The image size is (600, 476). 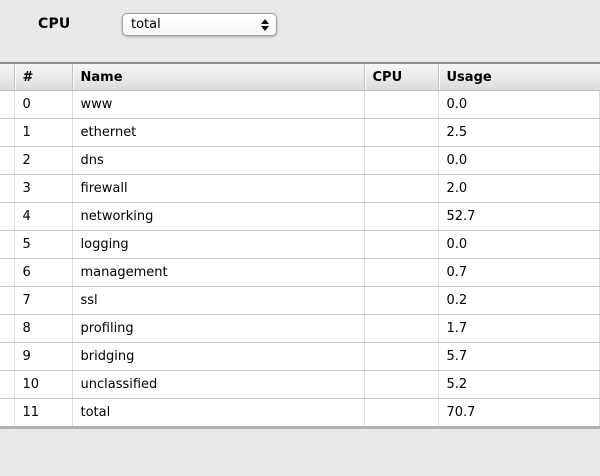 What do you see at coordinates (519, 188) in the screenshot?
I see `cell-usage: 2.0` at bounding box center [519, 188].